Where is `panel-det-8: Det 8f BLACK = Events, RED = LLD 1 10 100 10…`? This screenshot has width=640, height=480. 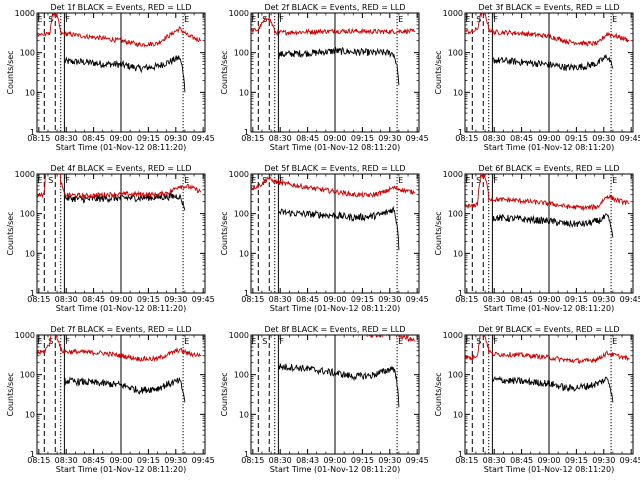 panel-det-8: Det 8f BLACK = Events, RED = LLD 1 10 100 10… is located at coordinates (324, 399).